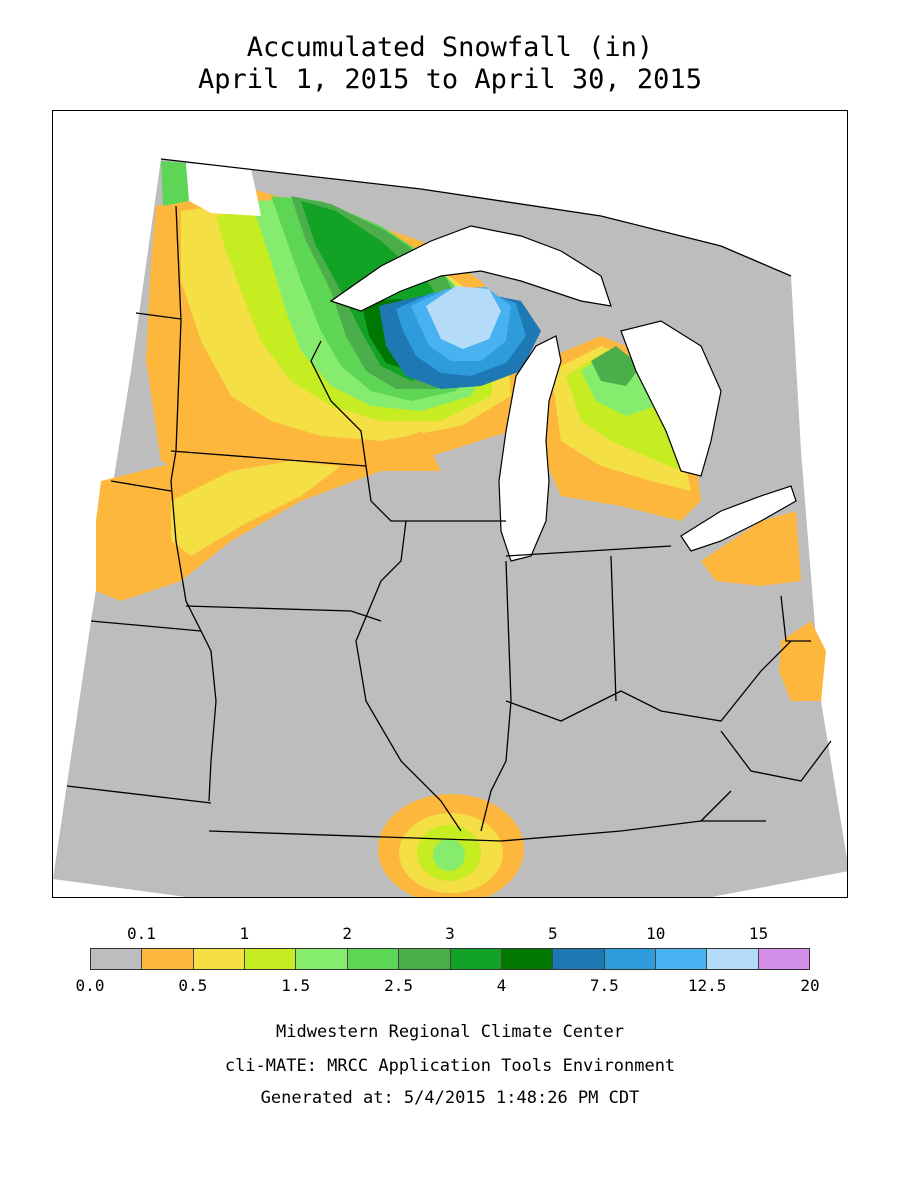 The image size is (900, 1200). I want to click on lake-huron, so click(671, 398).